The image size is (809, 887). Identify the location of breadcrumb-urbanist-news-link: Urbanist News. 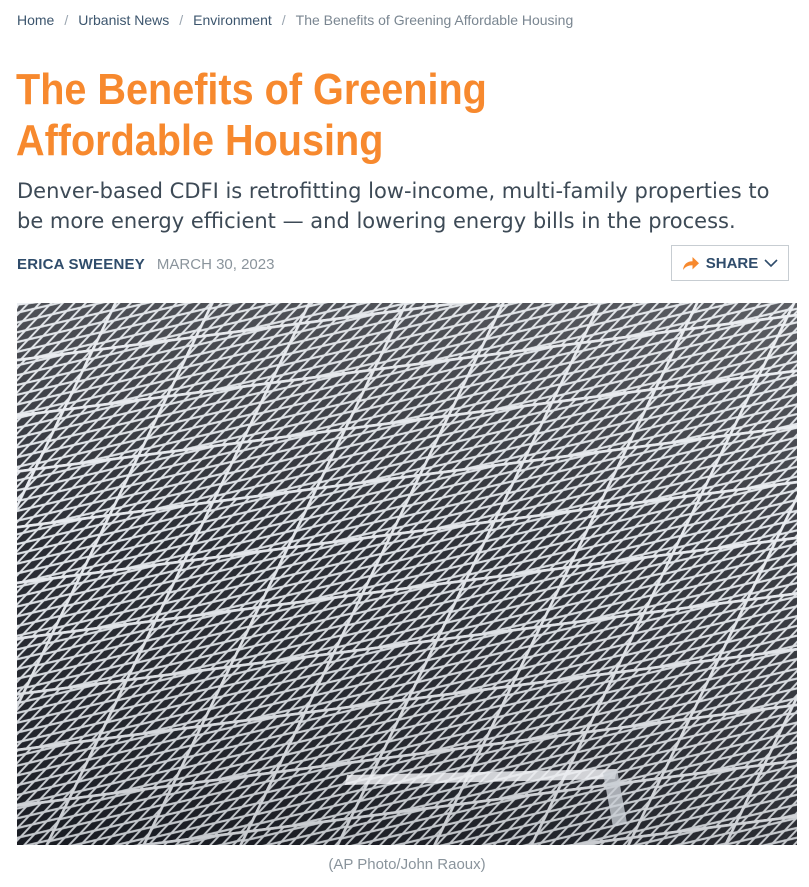
(124, 20).